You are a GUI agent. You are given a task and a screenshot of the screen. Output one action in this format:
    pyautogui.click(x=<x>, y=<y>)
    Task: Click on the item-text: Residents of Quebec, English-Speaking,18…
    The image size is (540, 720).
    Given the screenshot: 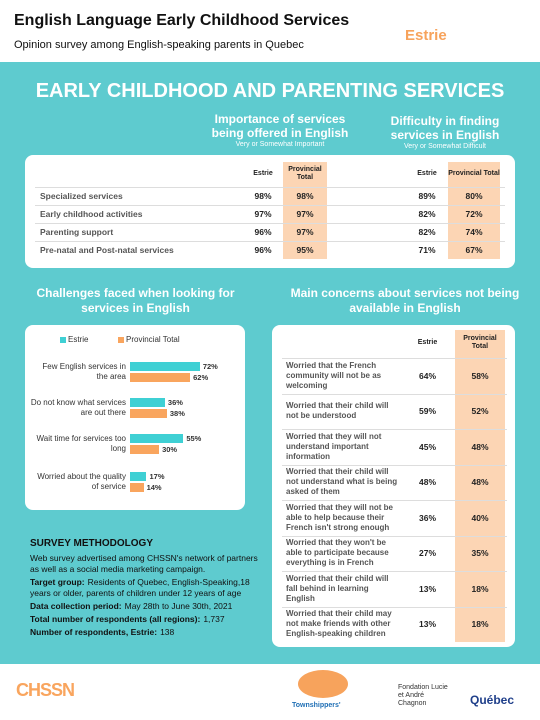 What is the action you would take?
    pyautogui.click(x=140, y=587)
    